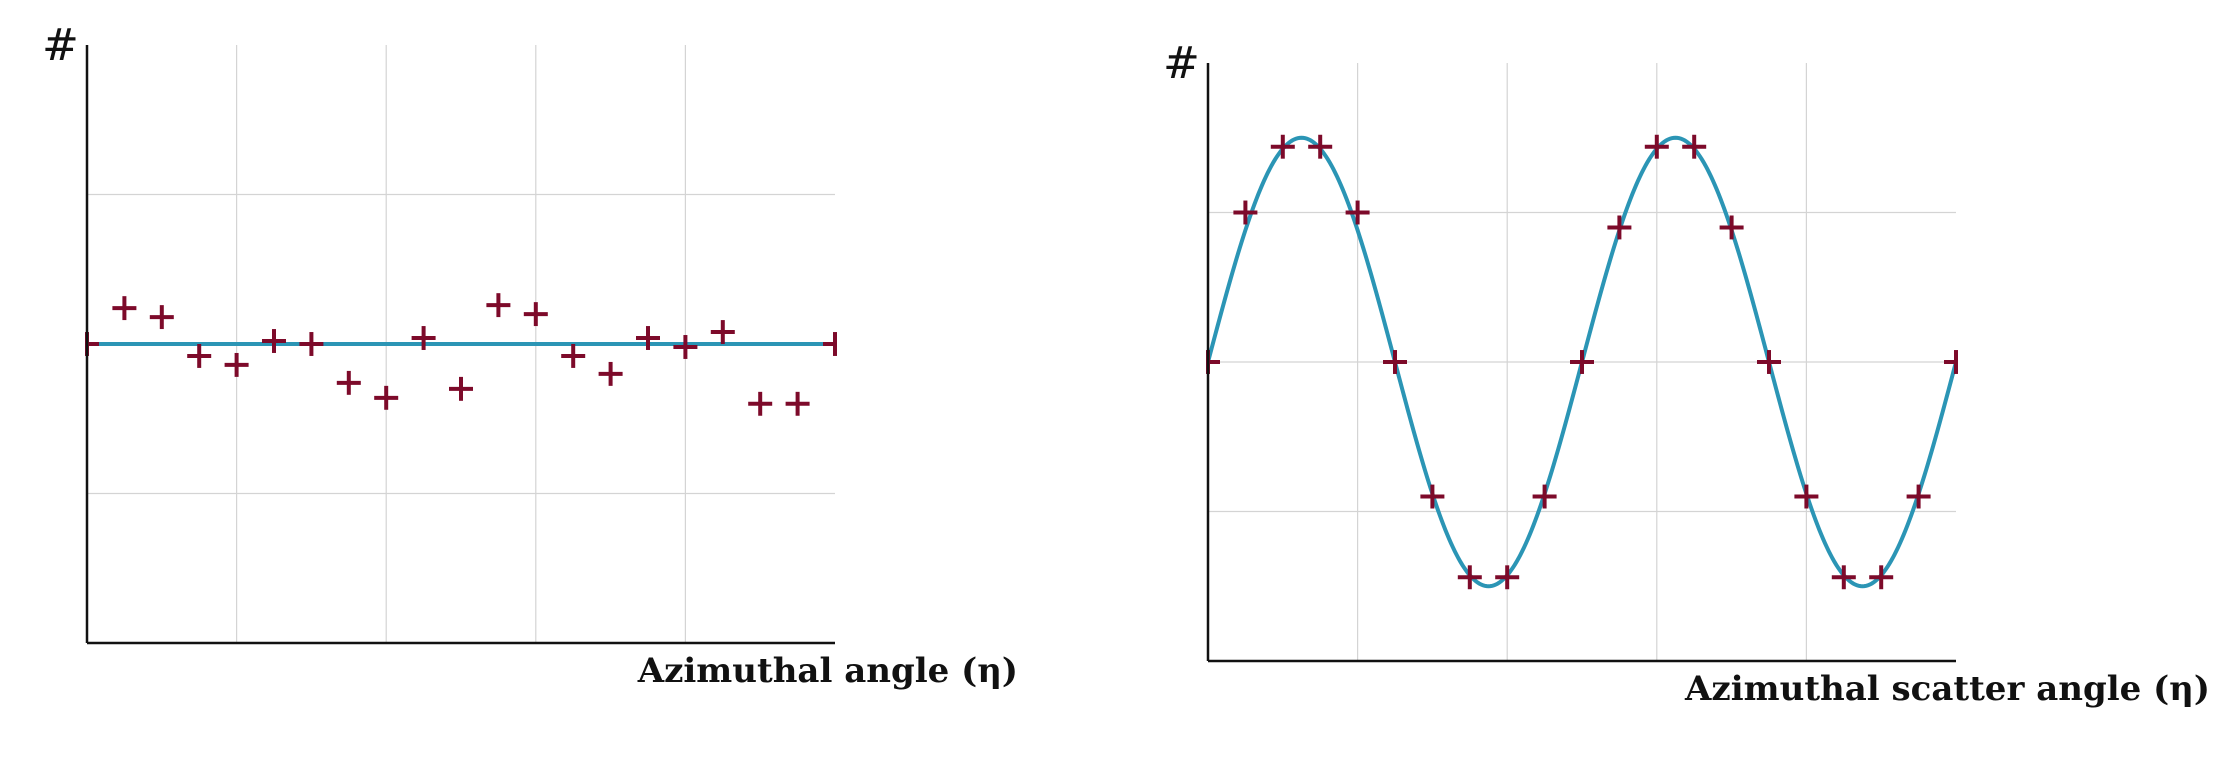 This screenshot has width=2224, height=764. What do you see at coordinates (827, 671) in the screenshot?
I see `left-chart-x-axis-label: Azimuthal angle (η)` at bounding box center [827, 671].